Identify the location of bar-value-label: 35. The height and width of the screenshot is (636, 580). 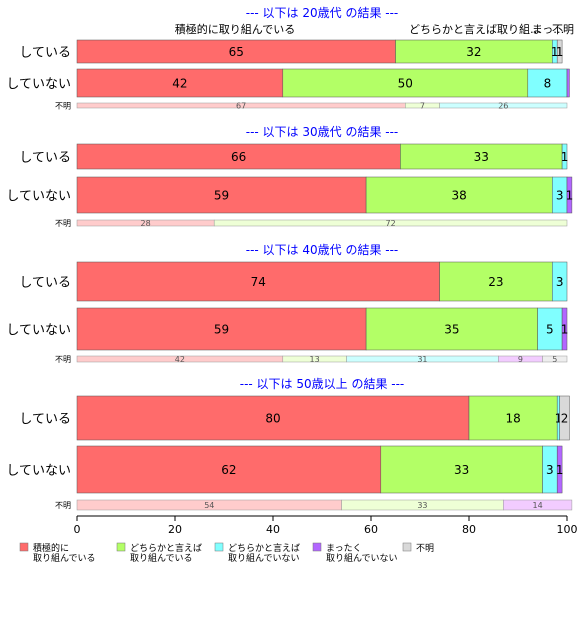
(451, 330).